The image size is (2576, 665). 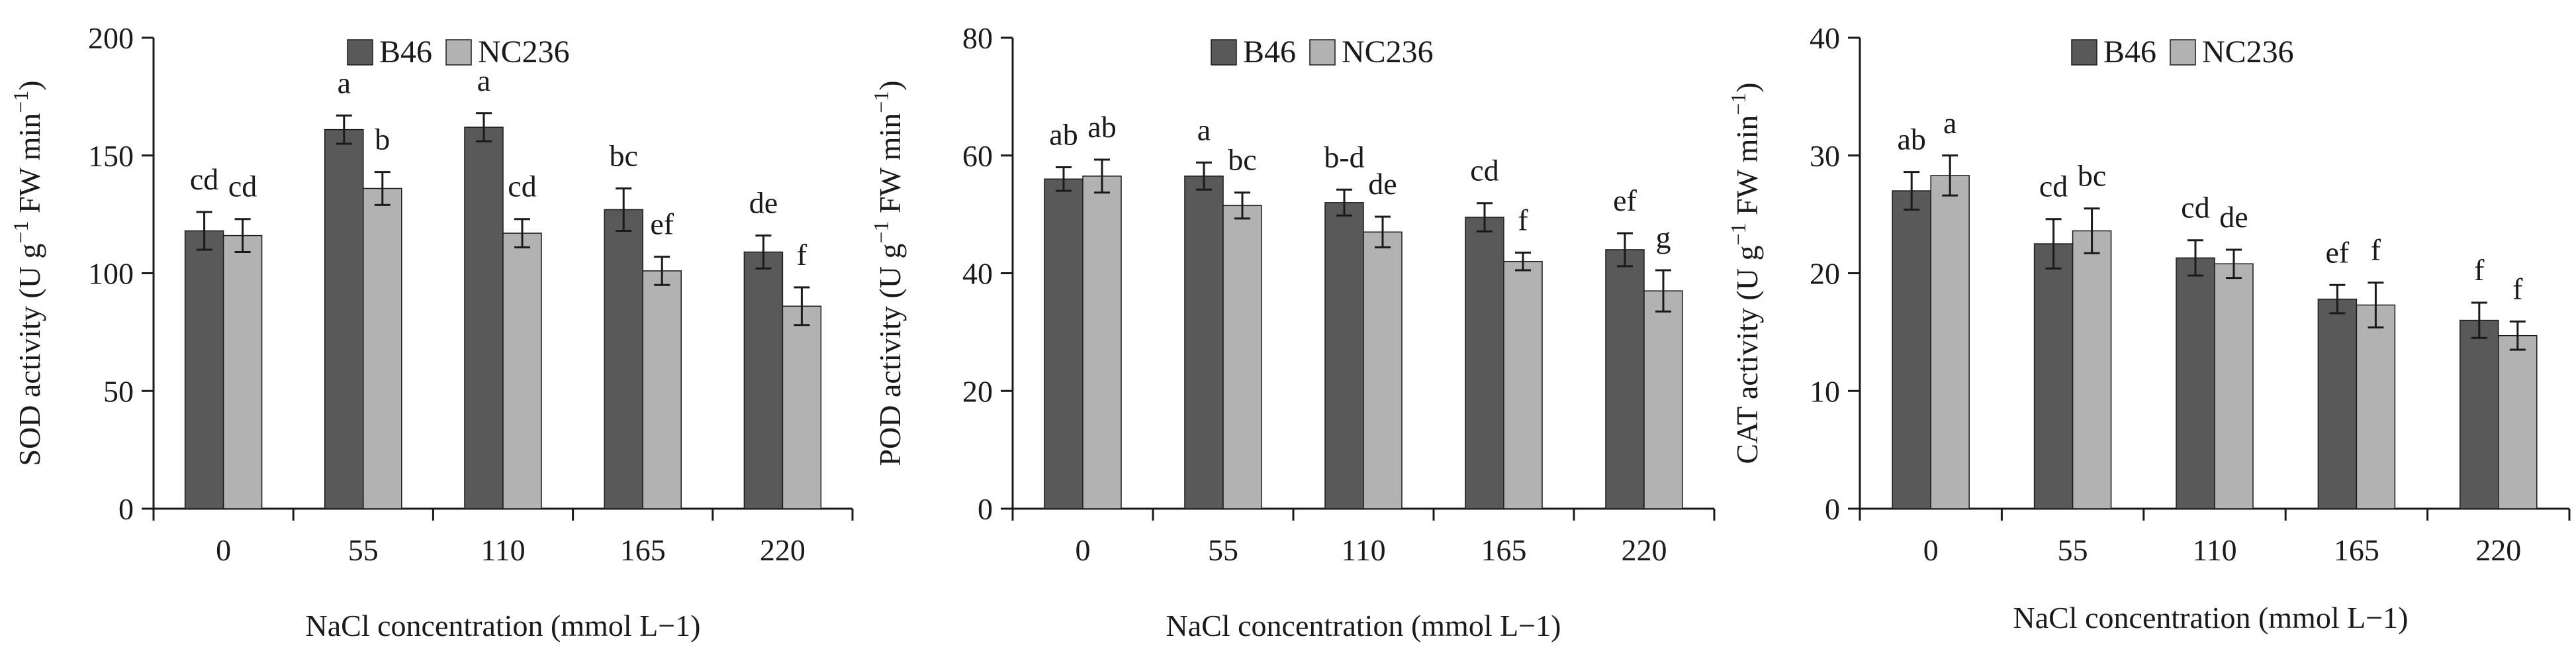 I want to click on cat-significance-label: a, so click(x=1949, y=123).